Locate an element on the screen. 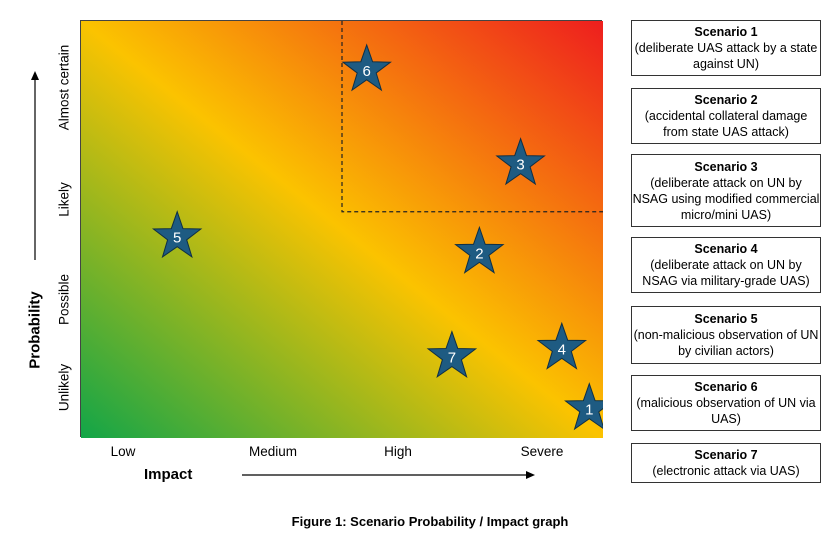  marker-label: 3 is located at coordinates (520, 165).